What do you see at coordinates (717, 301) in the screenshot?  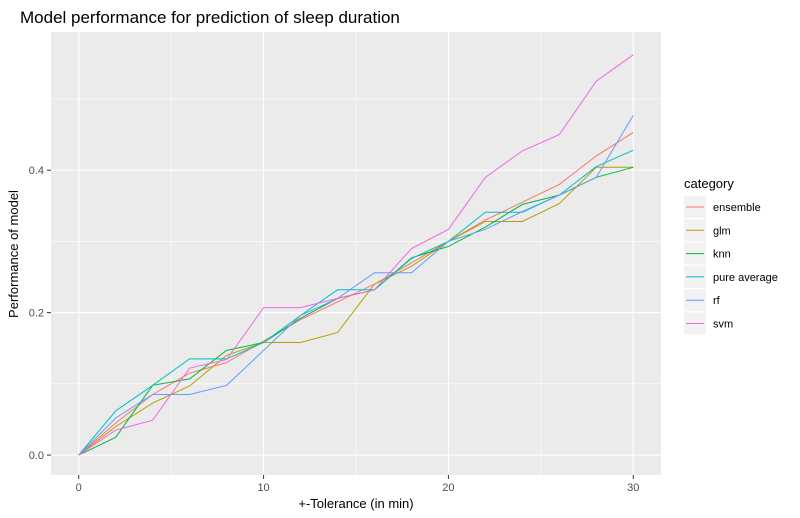 I see `legend-label-rf: rf` at bounding box center [717, 301].